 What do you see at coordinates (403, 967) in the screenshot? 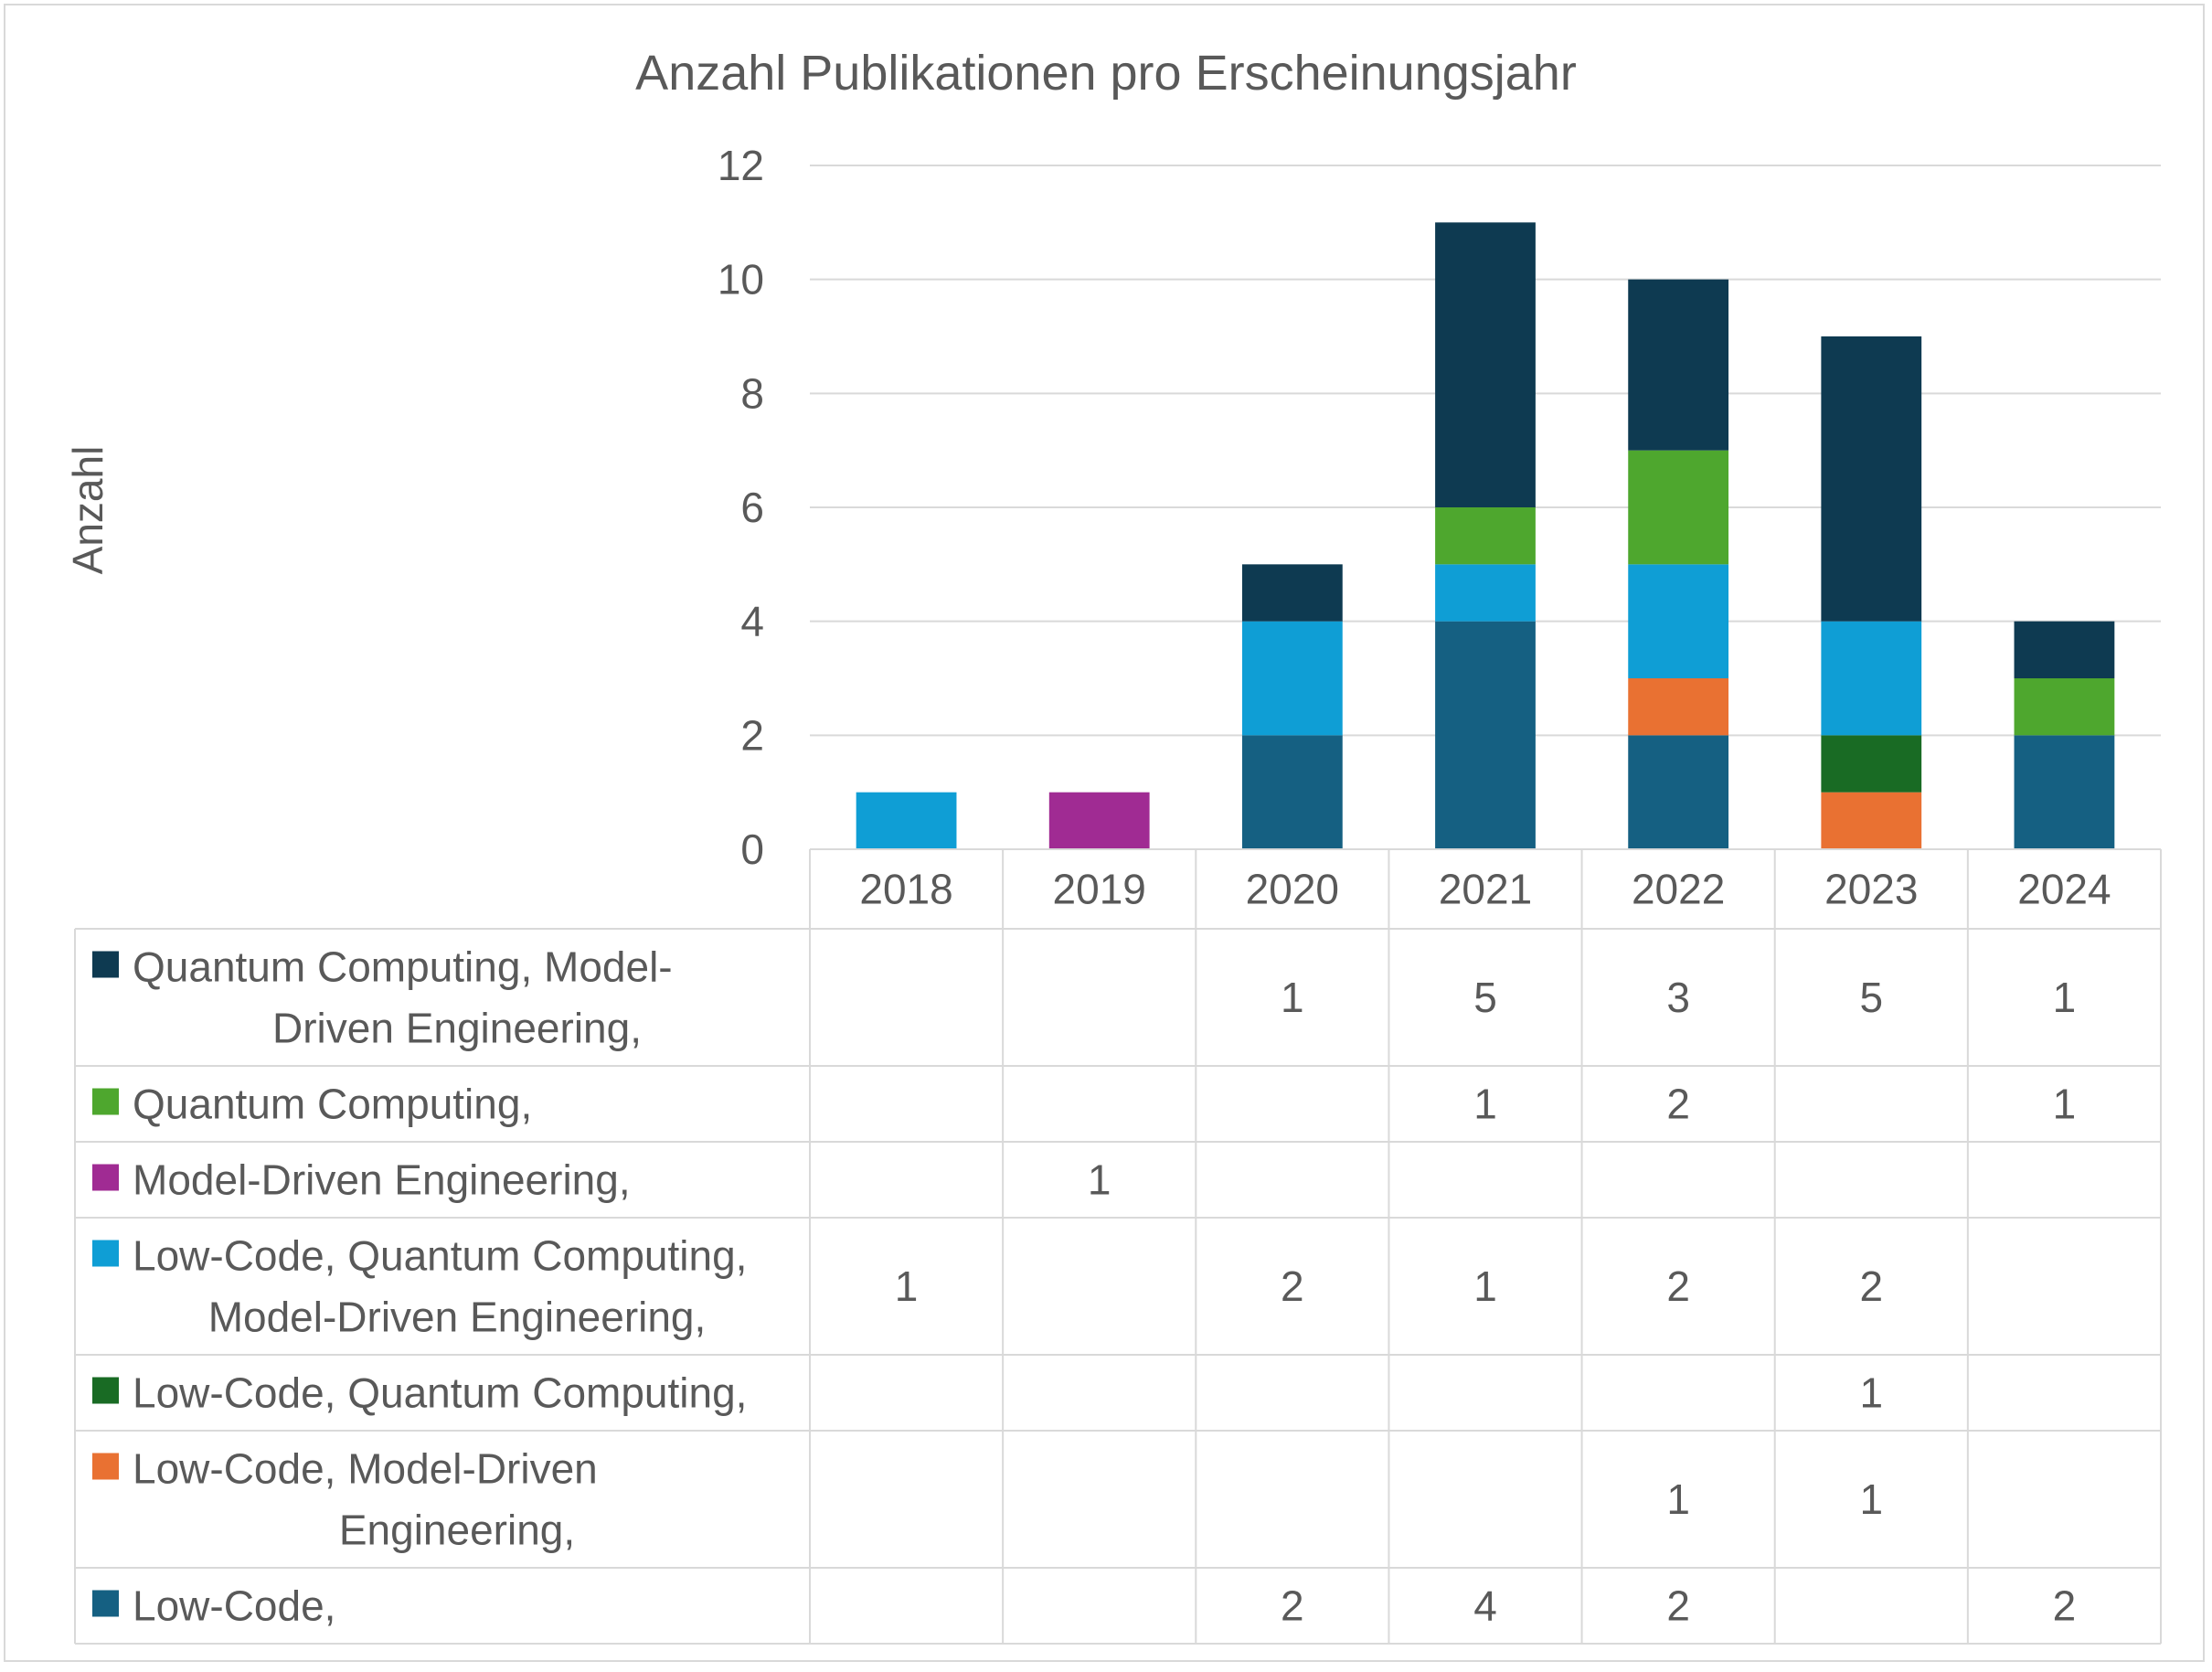
I see `legend-label: Quantum Computing, Model-` at bounding box center [403, 967].